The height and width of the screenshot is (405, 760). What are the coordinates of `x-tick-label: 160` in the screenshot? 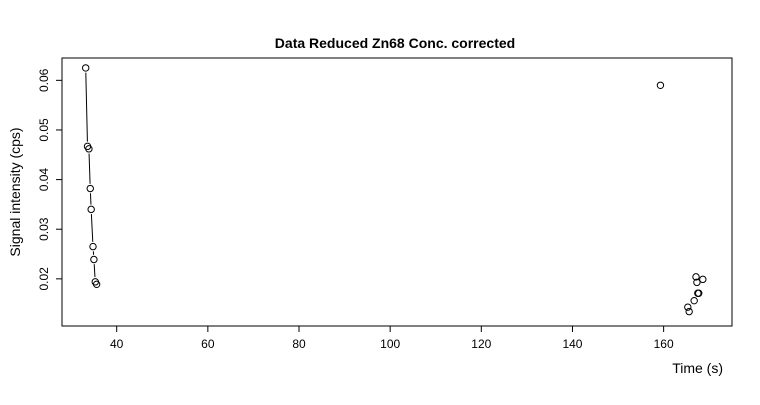 It's located at (664, 344).